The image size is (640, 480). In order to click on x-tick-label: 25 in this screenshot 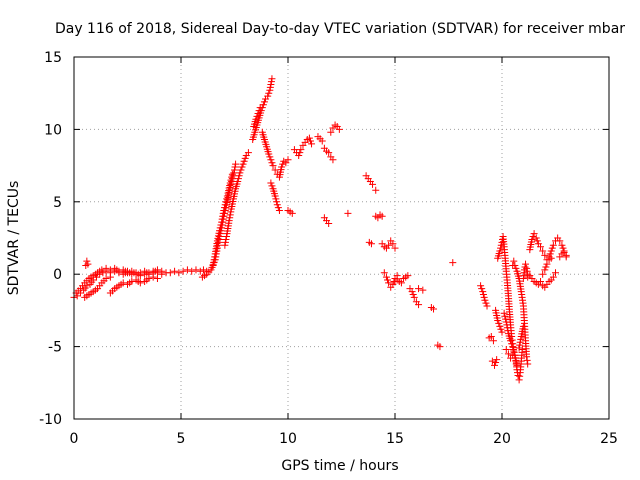, I will do `click(609, 439)`.